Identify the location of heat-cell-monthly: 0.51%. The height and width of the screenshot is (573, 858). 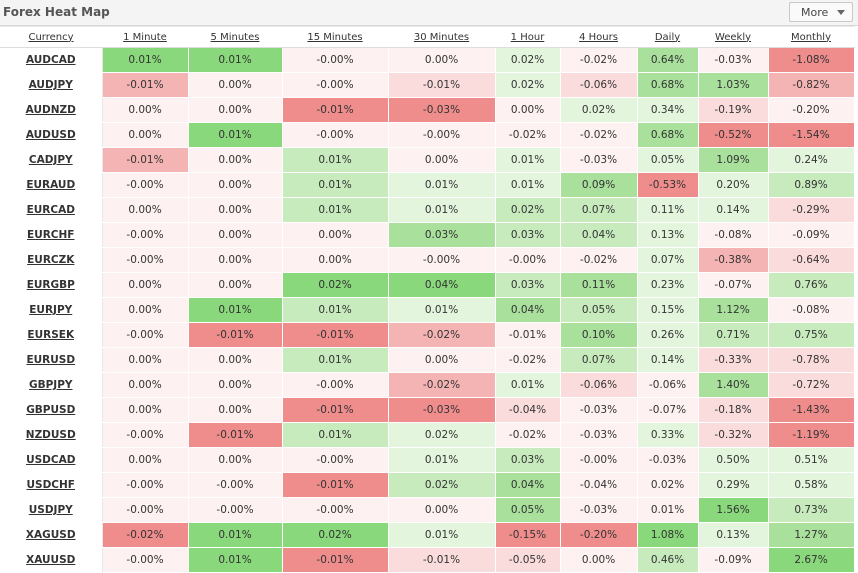
(811, 460).